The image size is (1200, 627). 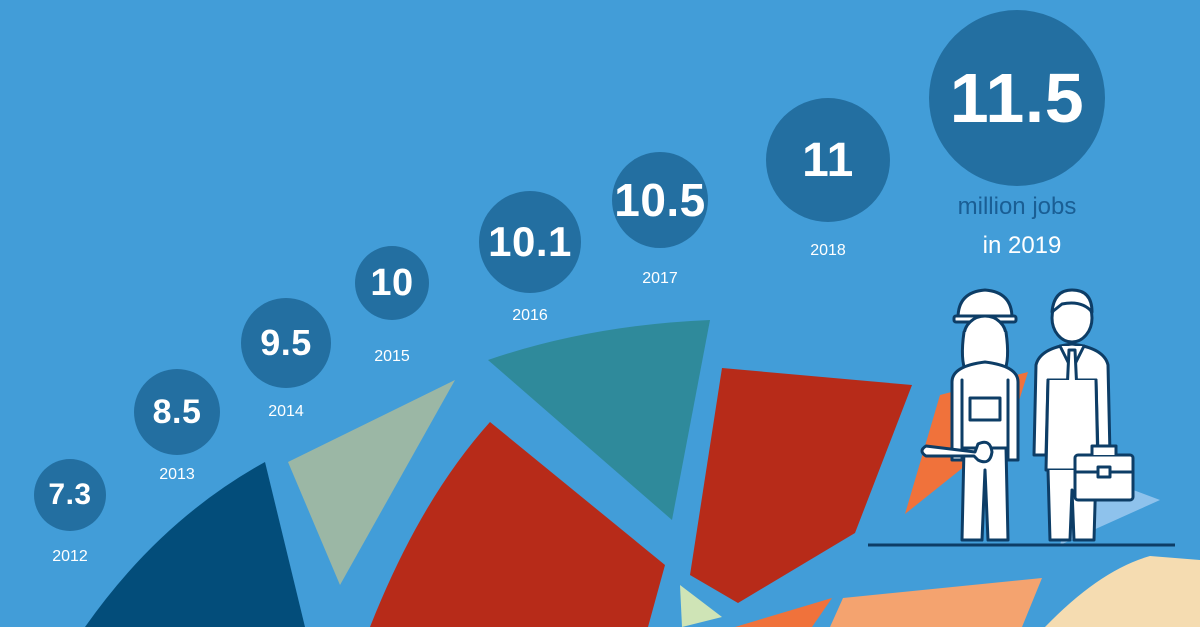 What do you see at coordinates (828, 250) in the screenshot?
I see `year-label-2018: 2018` at bounding box center [828, 250].